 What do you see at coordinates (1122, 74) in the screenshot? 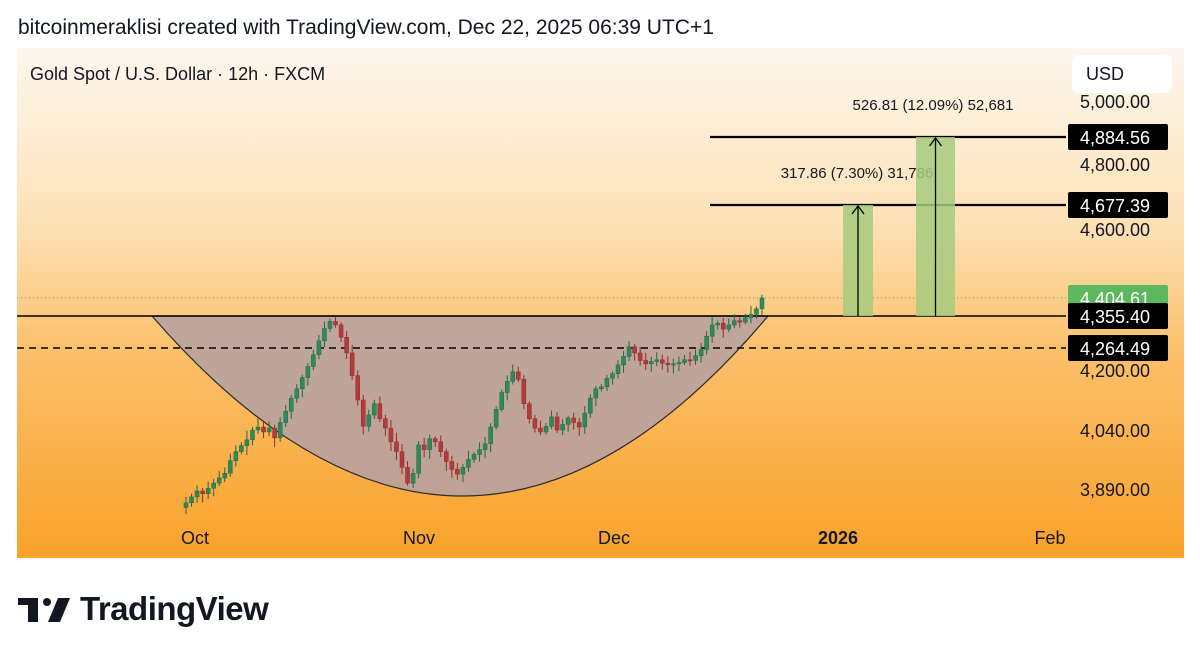
I see `currency-button: USD` at bounding box center [1122, 74].